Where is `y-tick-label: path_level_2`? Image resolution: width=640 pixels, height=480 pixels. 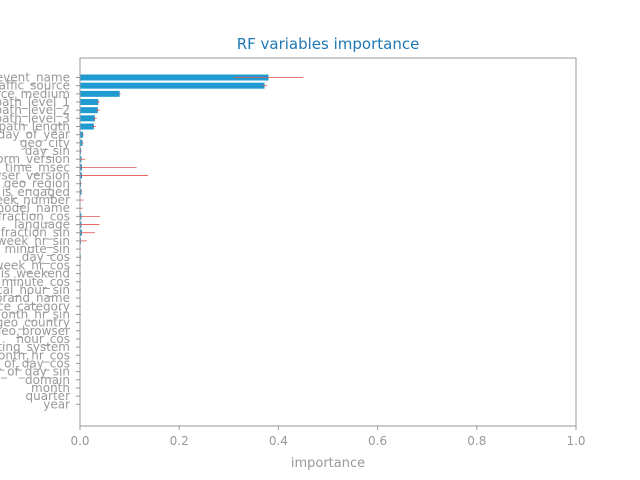 y-tick-label: path_level_2 is located at coordinates (35, 110).